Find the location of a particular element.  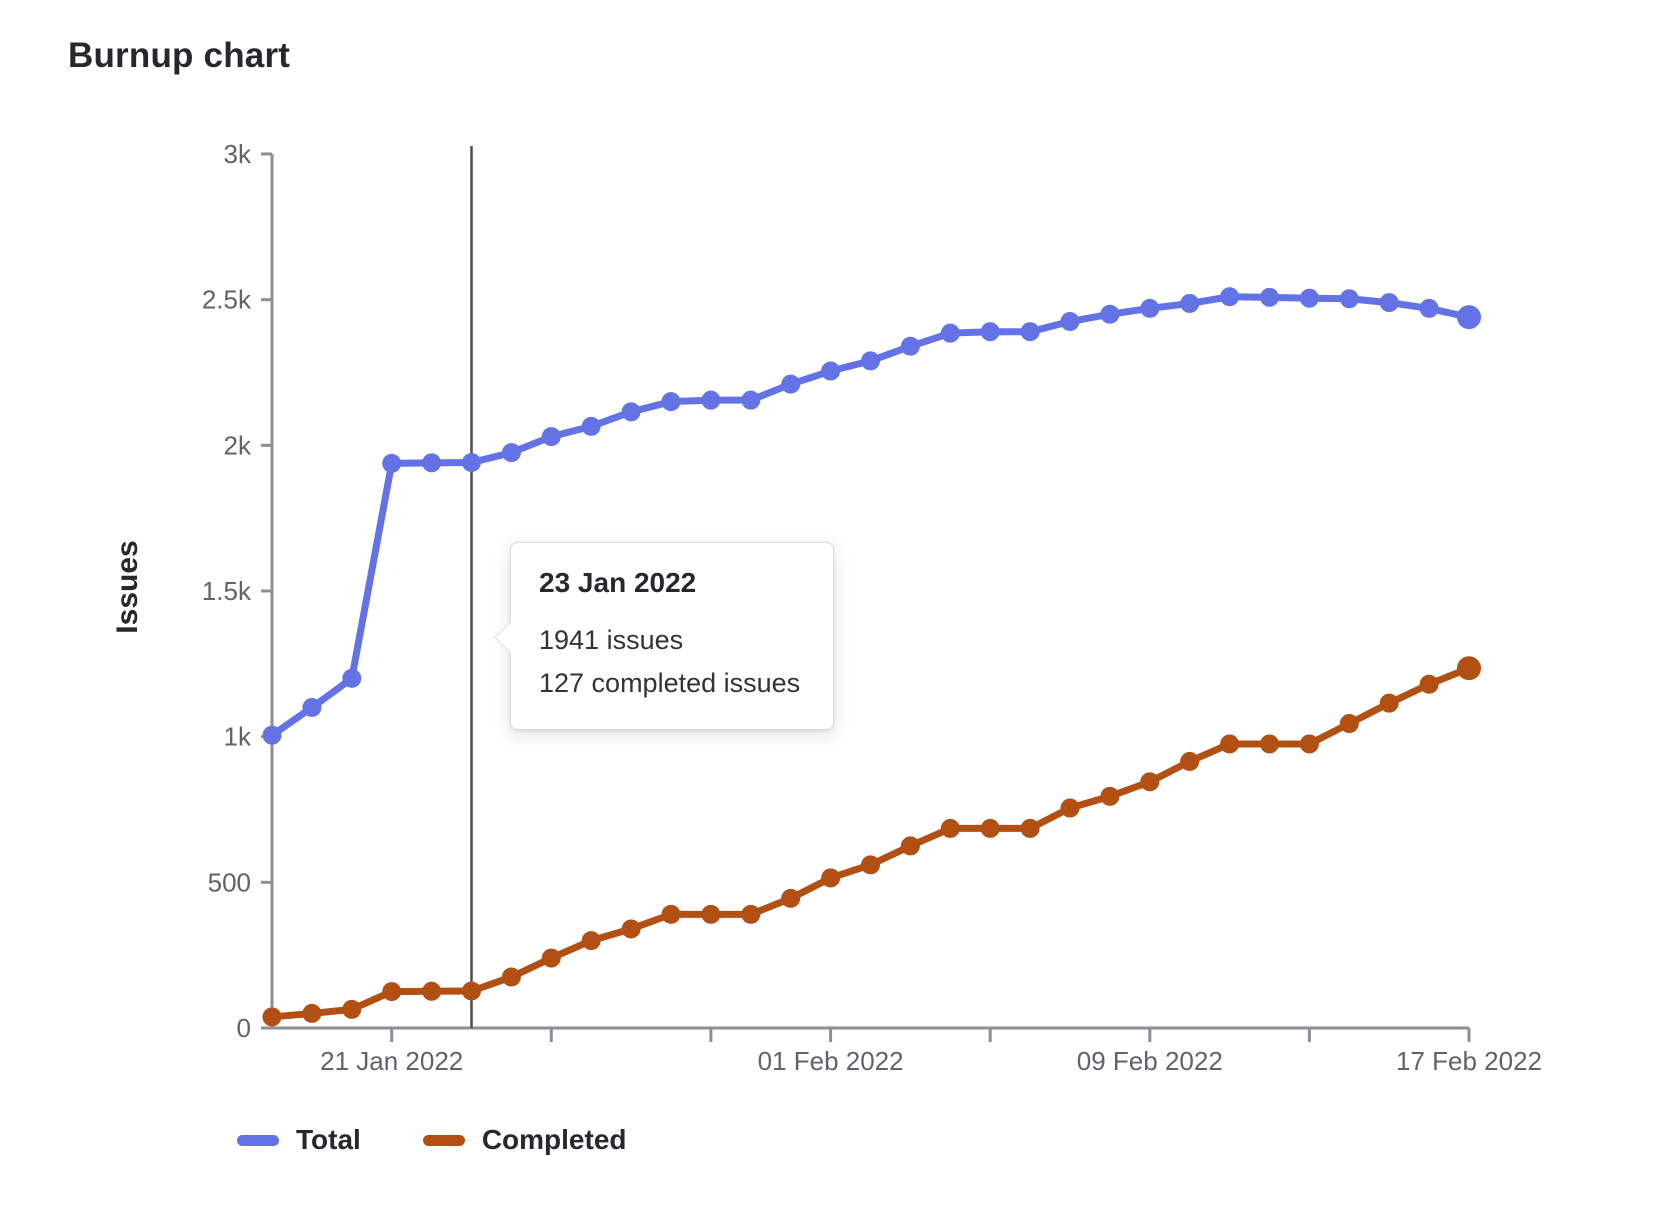

legend-label-completed: Completed is located at coordinates (554, 1139).